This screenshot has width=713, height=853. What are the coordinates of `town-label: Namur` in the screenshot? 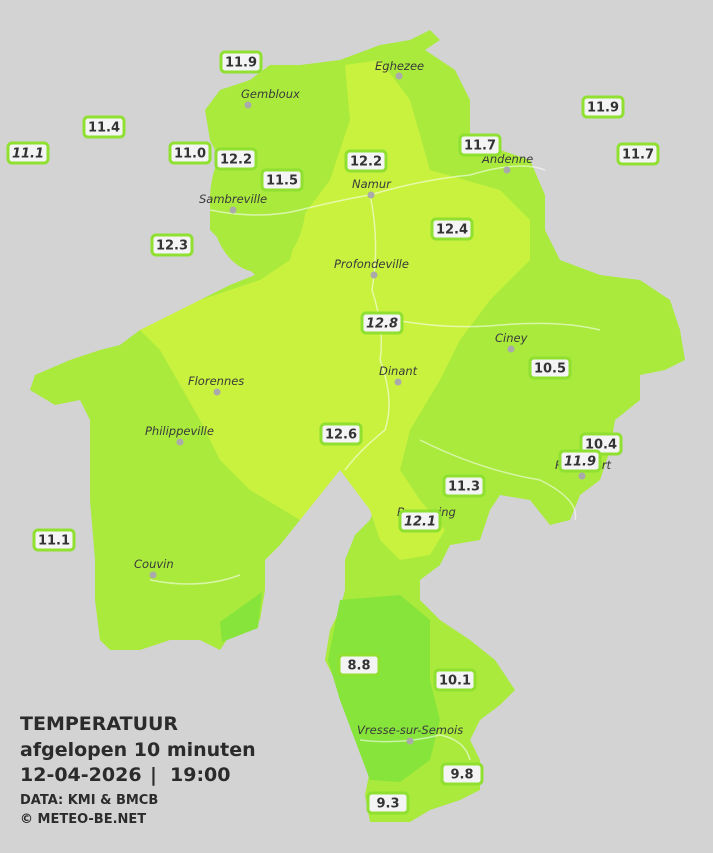 It's located at (372, 184).